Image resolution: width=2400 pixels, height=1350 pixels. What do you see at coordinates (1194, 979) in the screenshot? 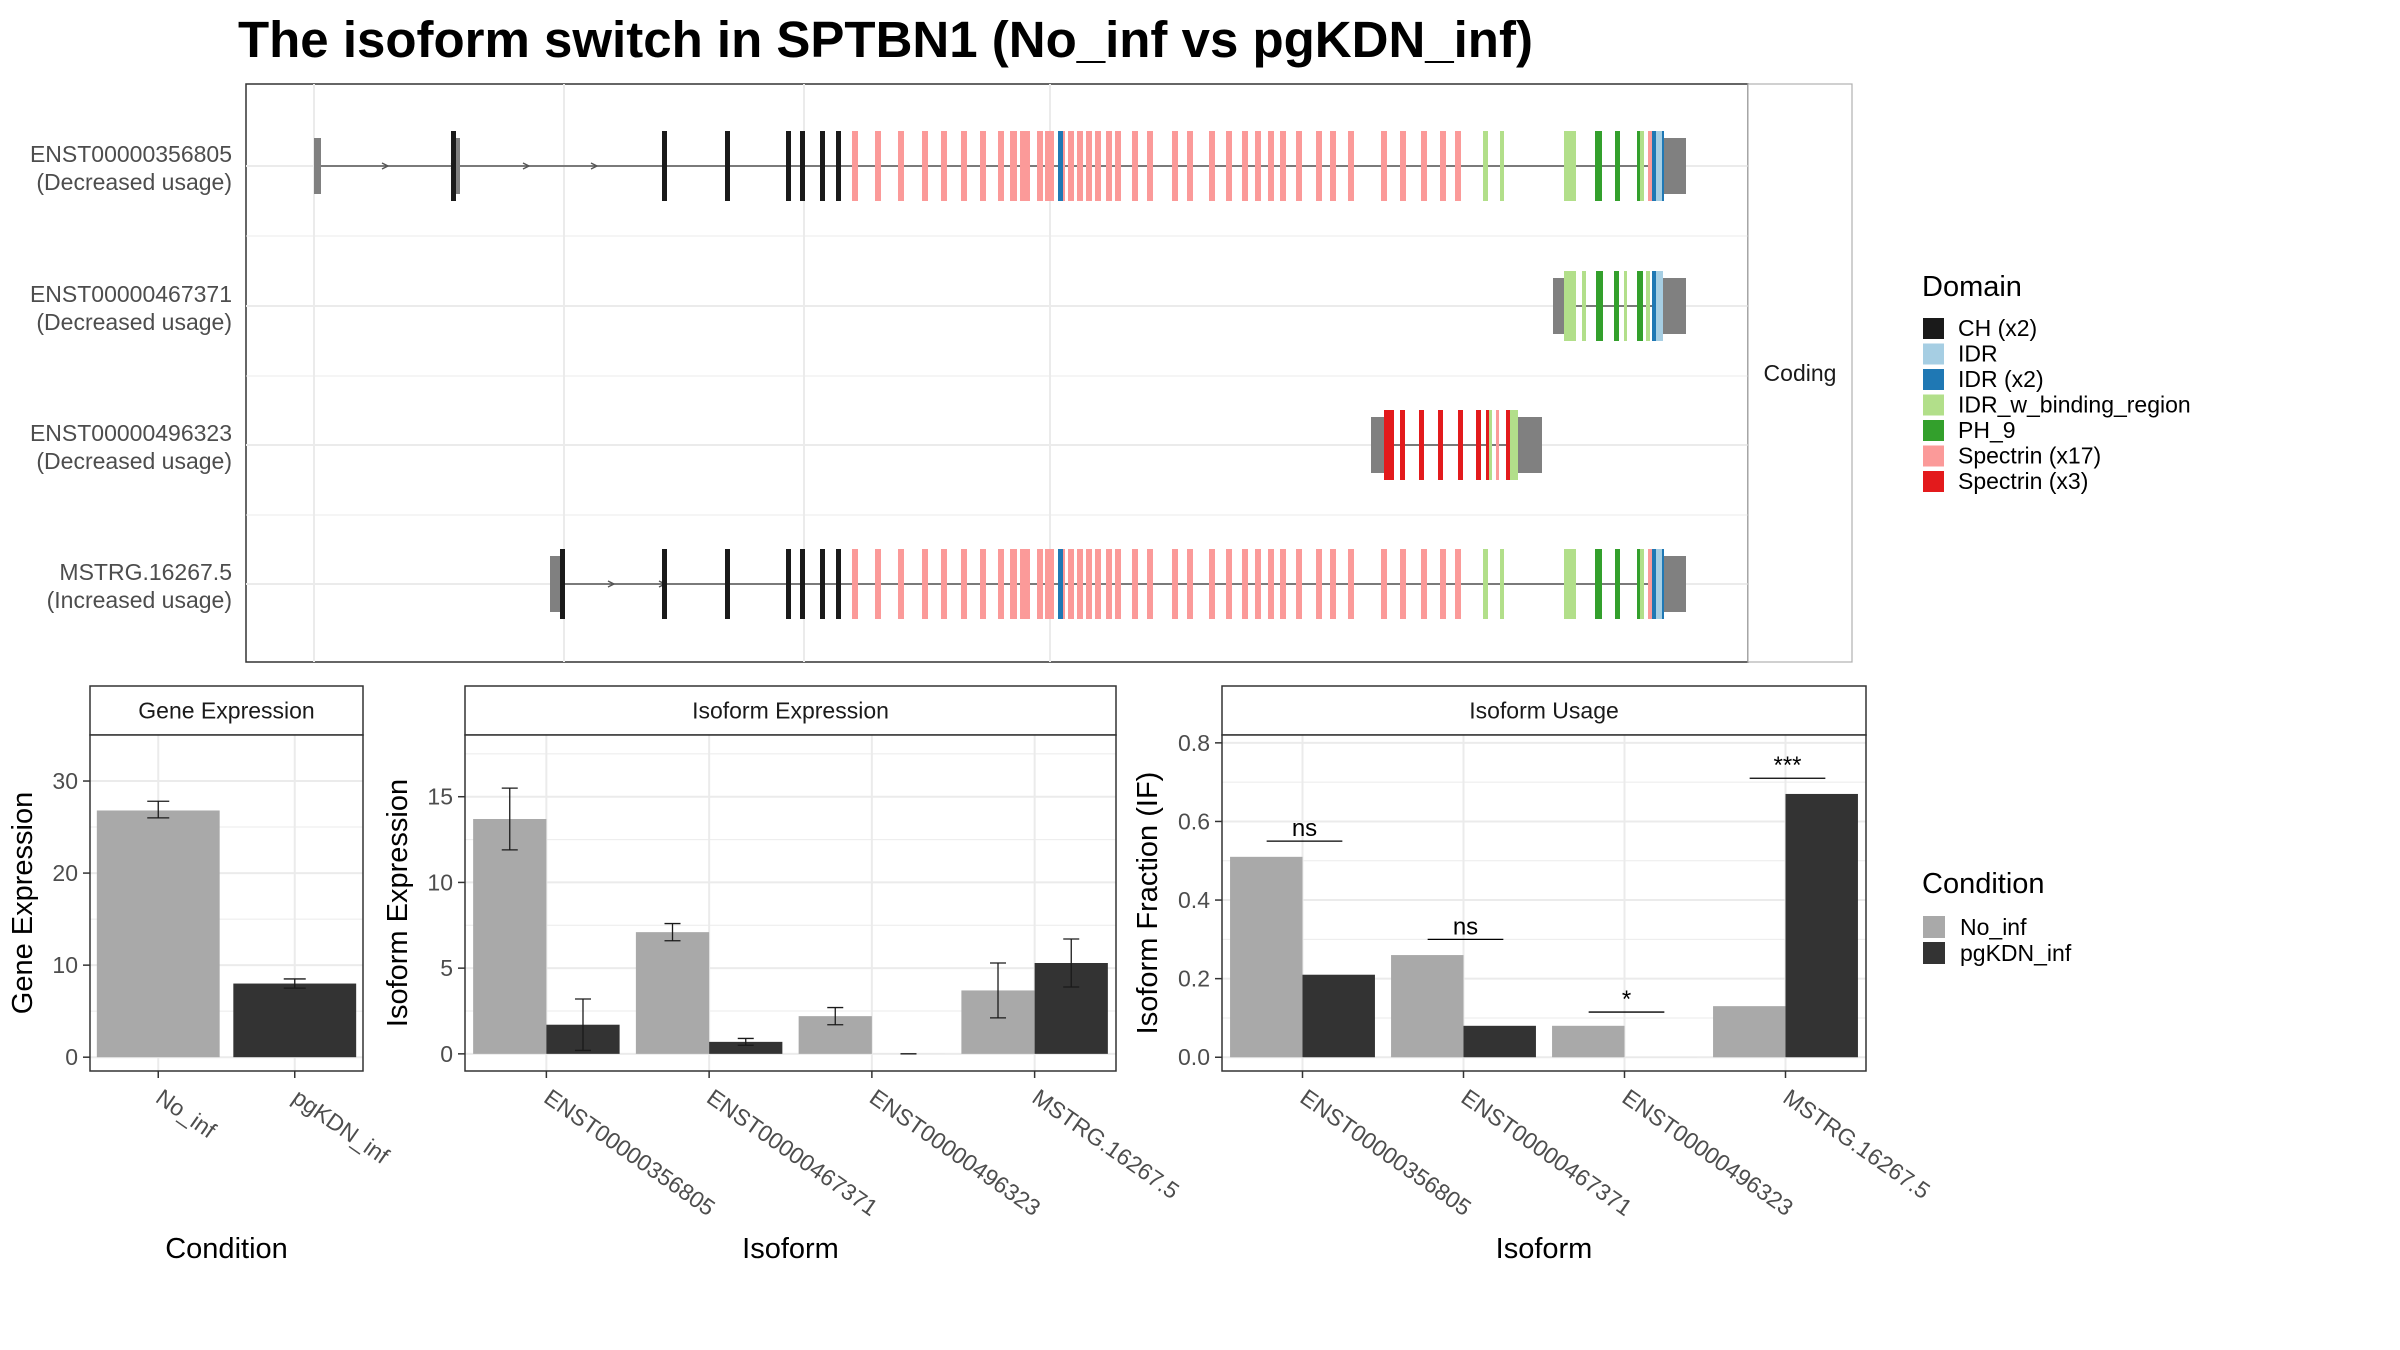
I see `y-tick-label: 0.2` at bounding box center [1194, 979].